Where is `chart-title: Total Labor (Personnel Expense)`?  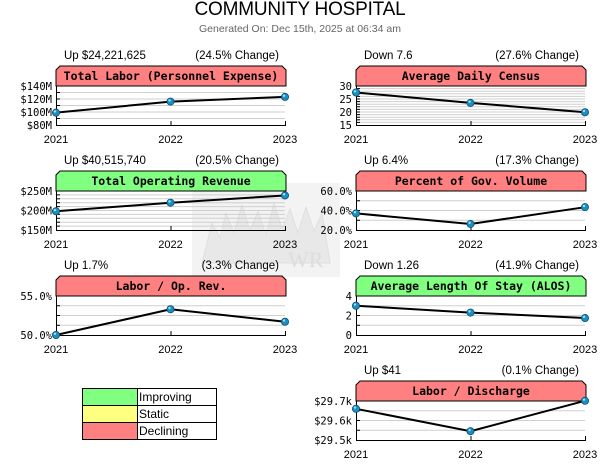
chart-title: Total Labor (Personnel Expense) is located at coordinates (171, 76).